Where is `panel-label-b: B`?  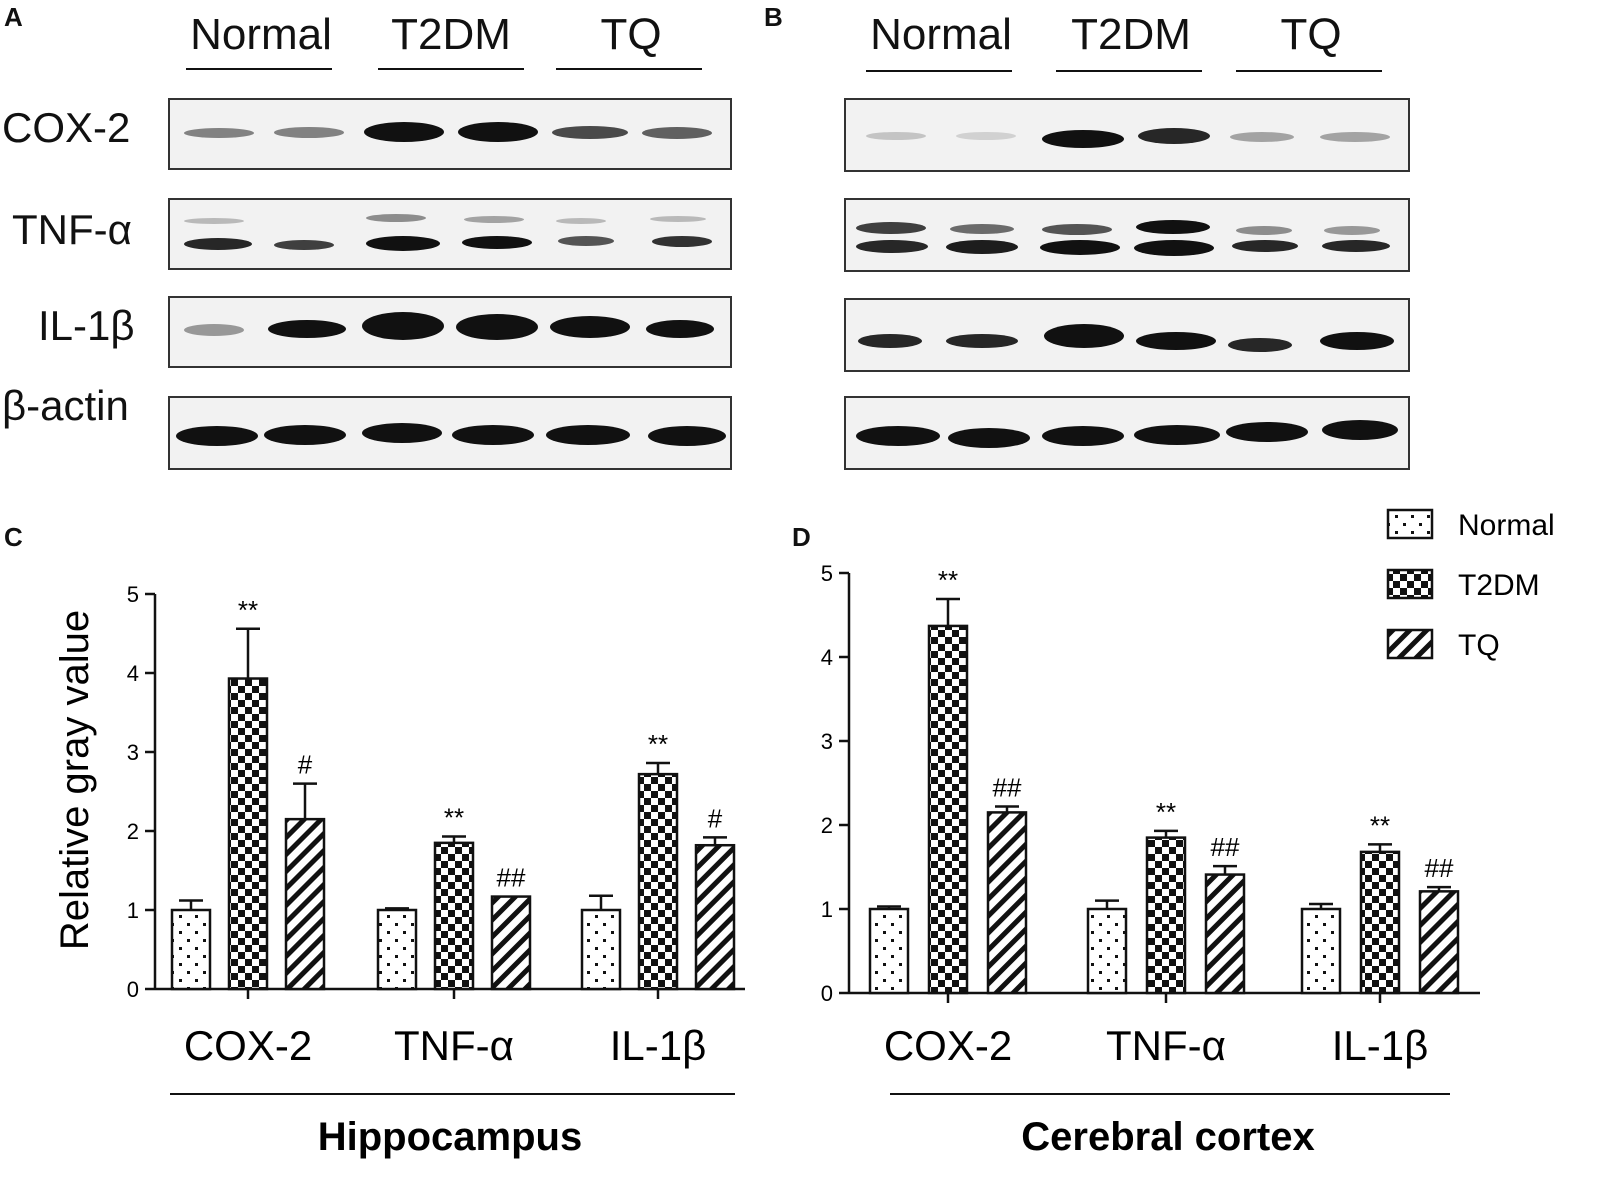 panel-label-b: B is located at coordinates (773, 17).